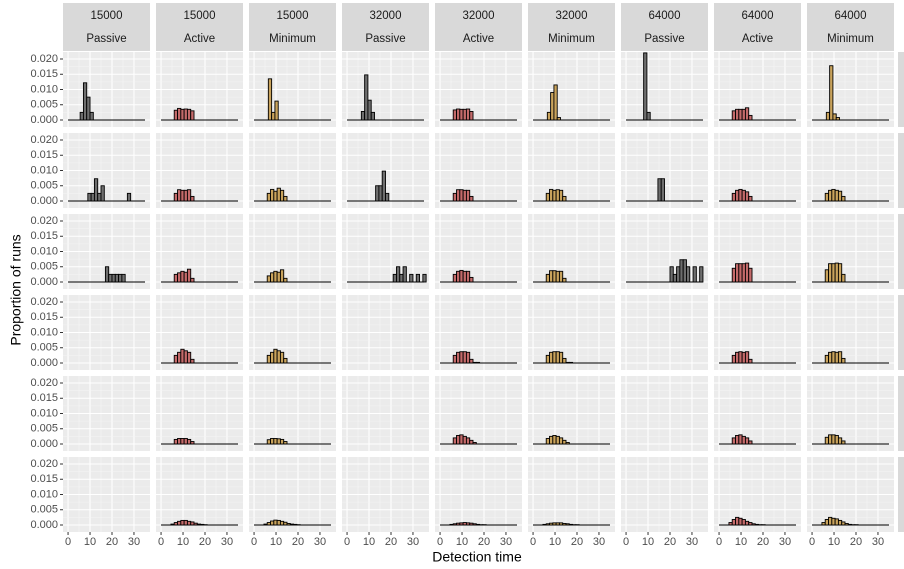 This screenshot has width=904, height=569. Describe the element at coordinates (440, 542) in the screenshot. I see `x-tick-label: 0` at that location.